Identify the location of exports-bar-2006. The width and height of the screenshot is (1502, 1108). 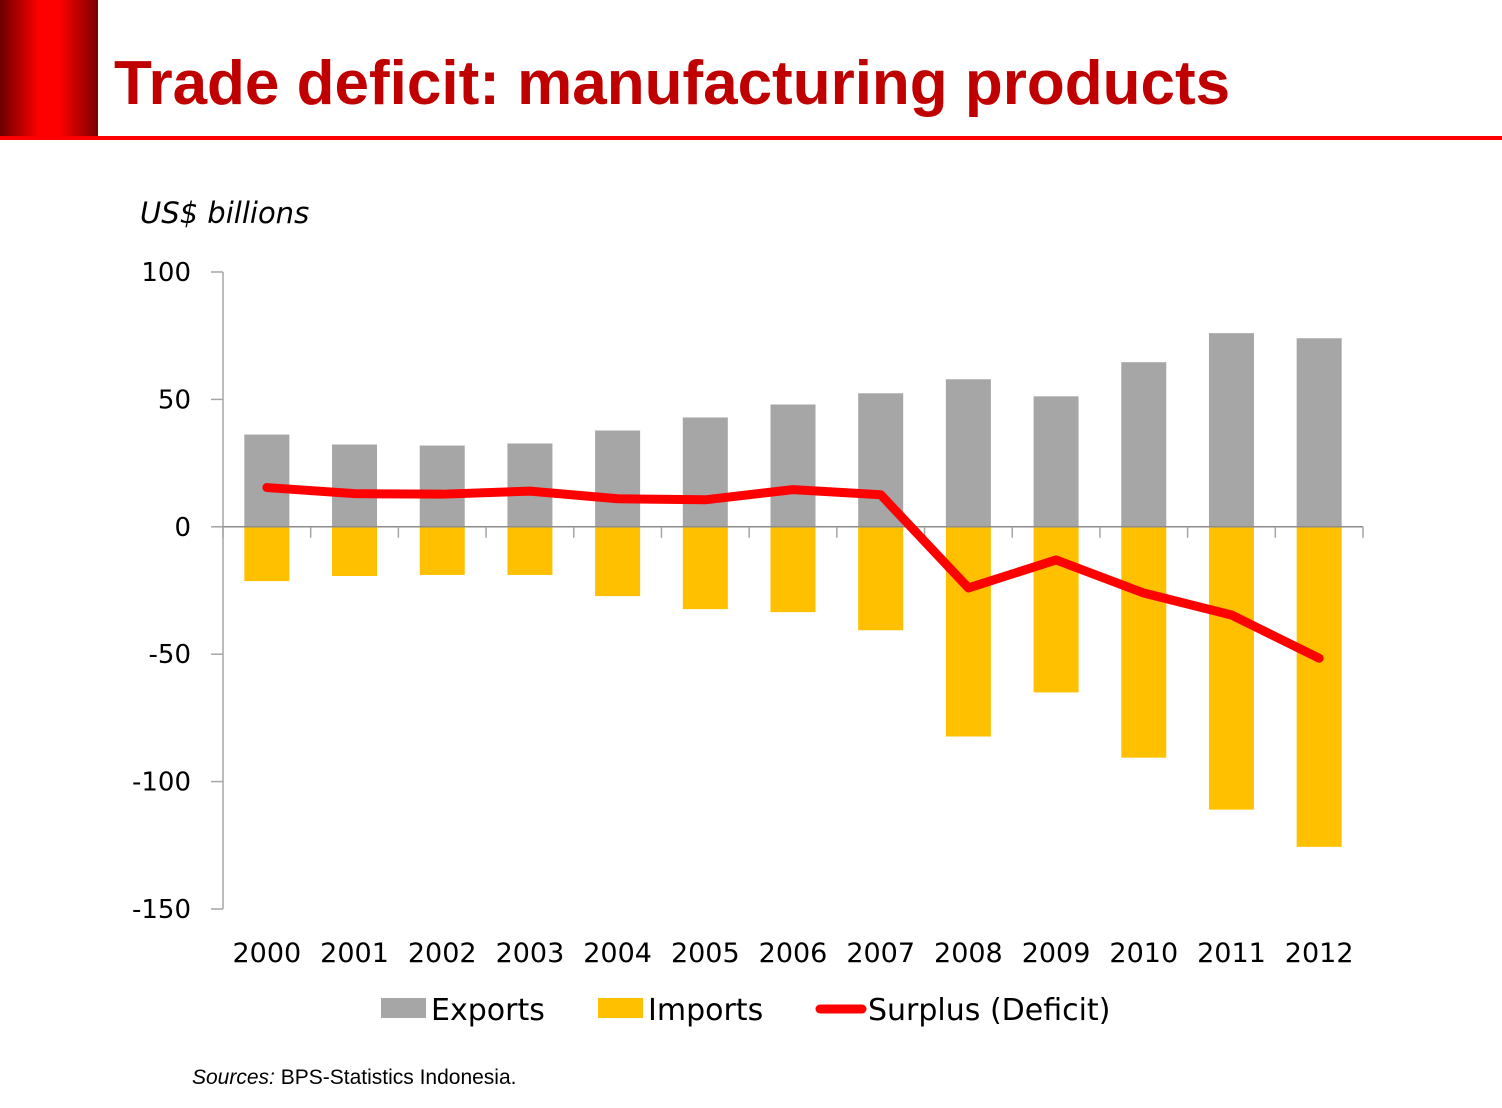
(793, 465).